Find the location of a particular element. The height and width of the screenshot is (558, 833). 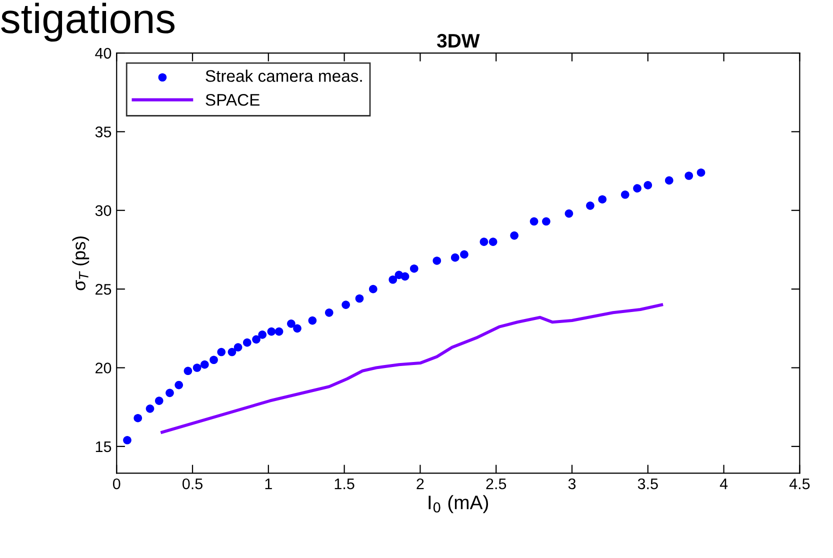

x-tick-label: 3.5 is located at coordinates (648, 484).